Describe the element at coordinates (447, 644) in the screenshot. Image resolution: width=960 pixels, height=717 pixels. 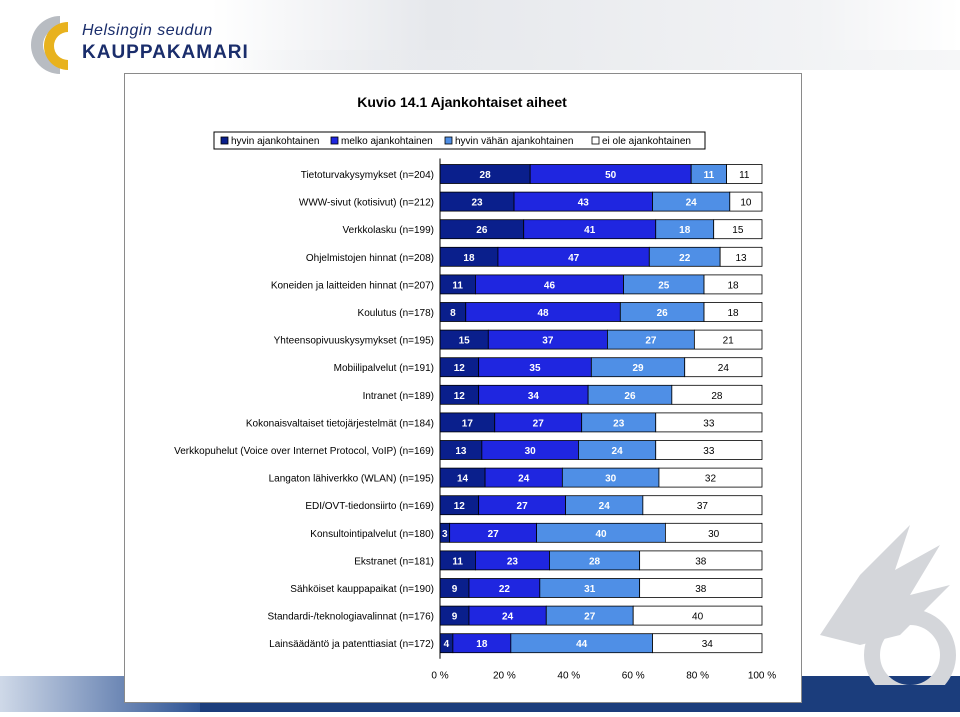
I see `data-label: 4` at that location.